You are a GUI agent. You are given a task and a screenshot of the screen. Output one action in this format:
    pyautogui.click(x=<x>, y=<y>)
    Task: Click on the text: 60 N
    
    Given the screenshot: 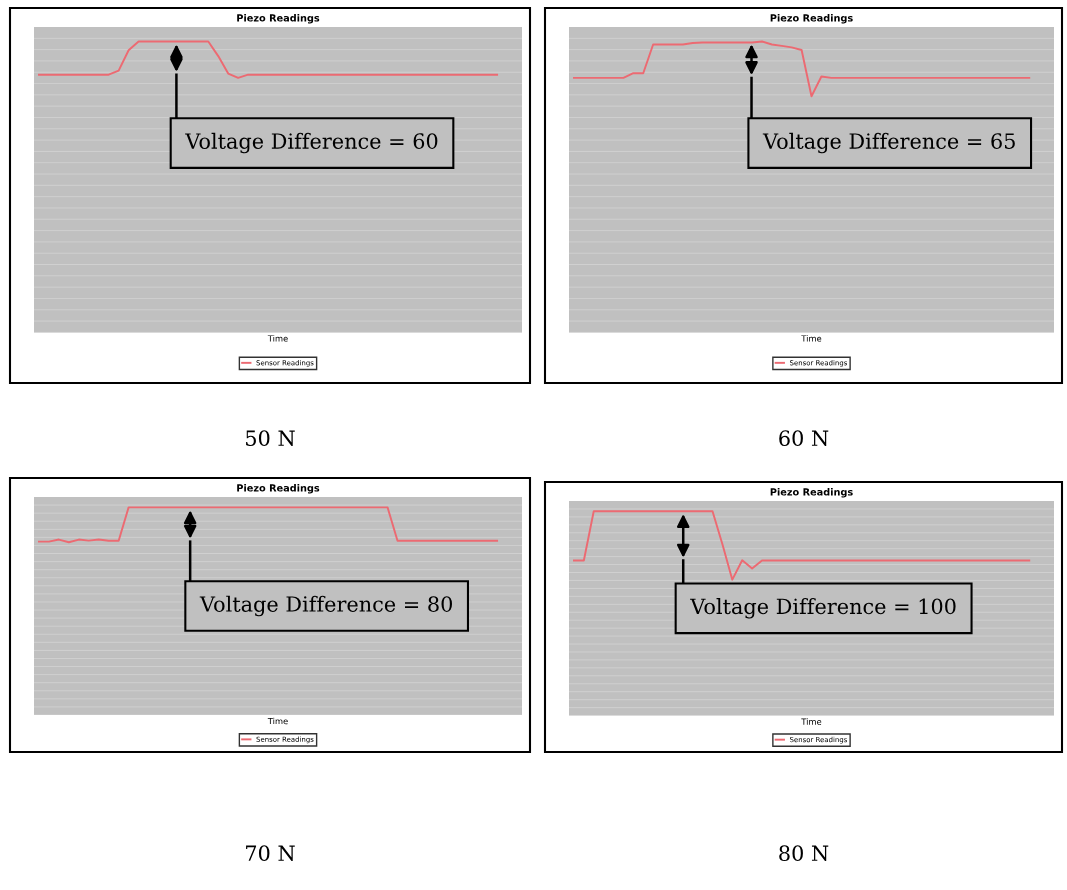 What is the action you would take?
    pyautogui.click(x=804, y=438)
    